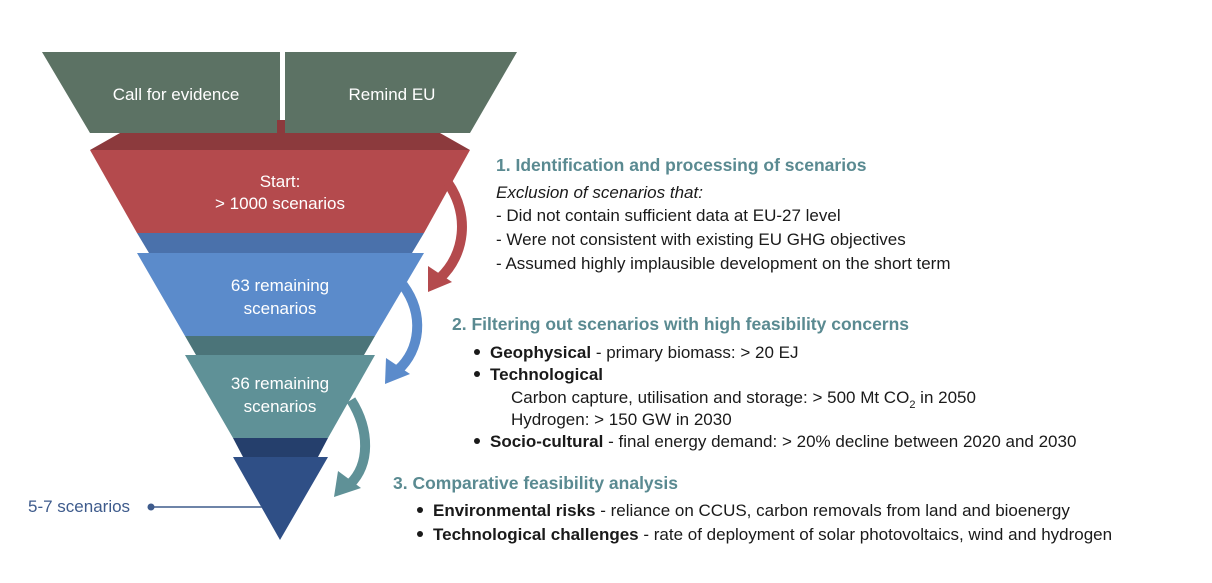  Describe the element at coordinates (514, 510) in the screenshot. I see `term: Environmental risks` at that location.